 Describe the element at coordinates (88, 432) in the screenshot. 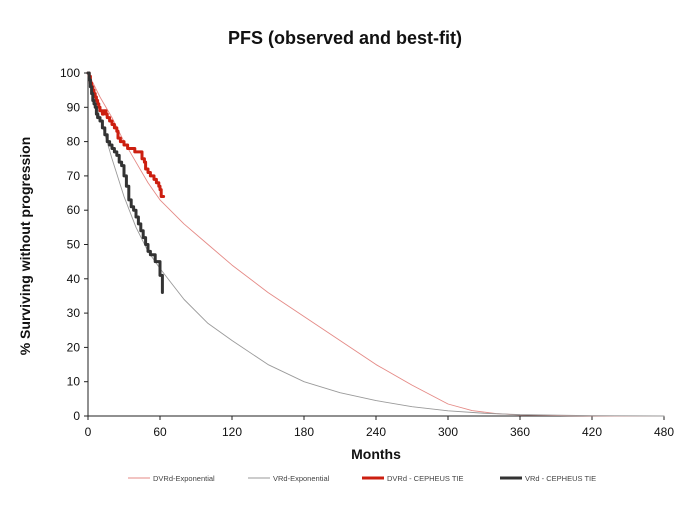

I see `x-tick-label: 0` at that location.